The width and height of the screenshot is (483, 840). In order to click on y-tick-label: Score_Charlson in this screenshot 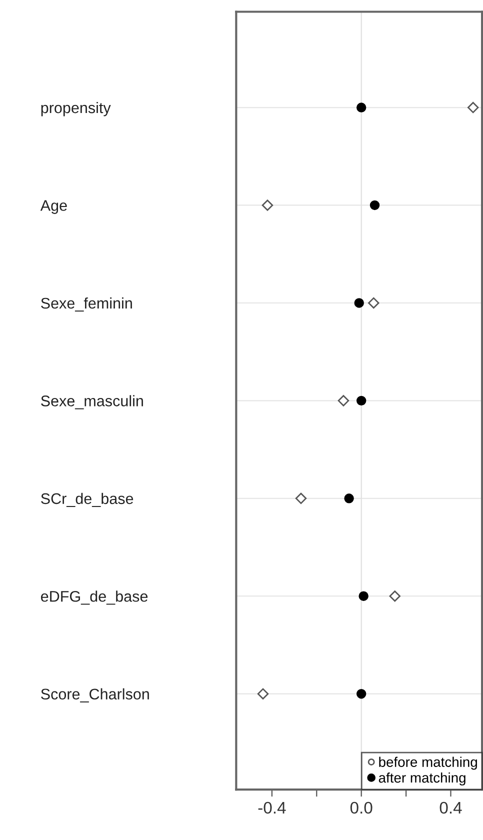, I will do `click(95, 695)`.